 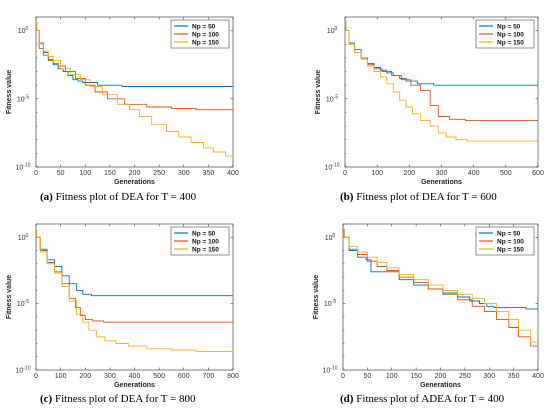 I want to click on caption-text: Fitness plot of DEA for T = 800, so click(x=124, y=399).